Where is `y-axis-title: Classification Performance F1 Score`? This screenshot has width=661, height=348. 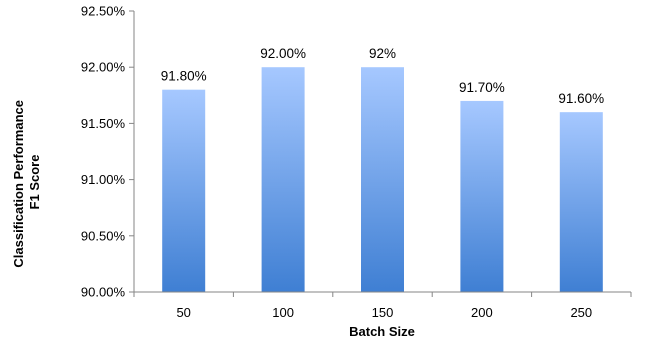
y-axis-title: Classification Performance F1 Score is located at coordinates (26, 181).